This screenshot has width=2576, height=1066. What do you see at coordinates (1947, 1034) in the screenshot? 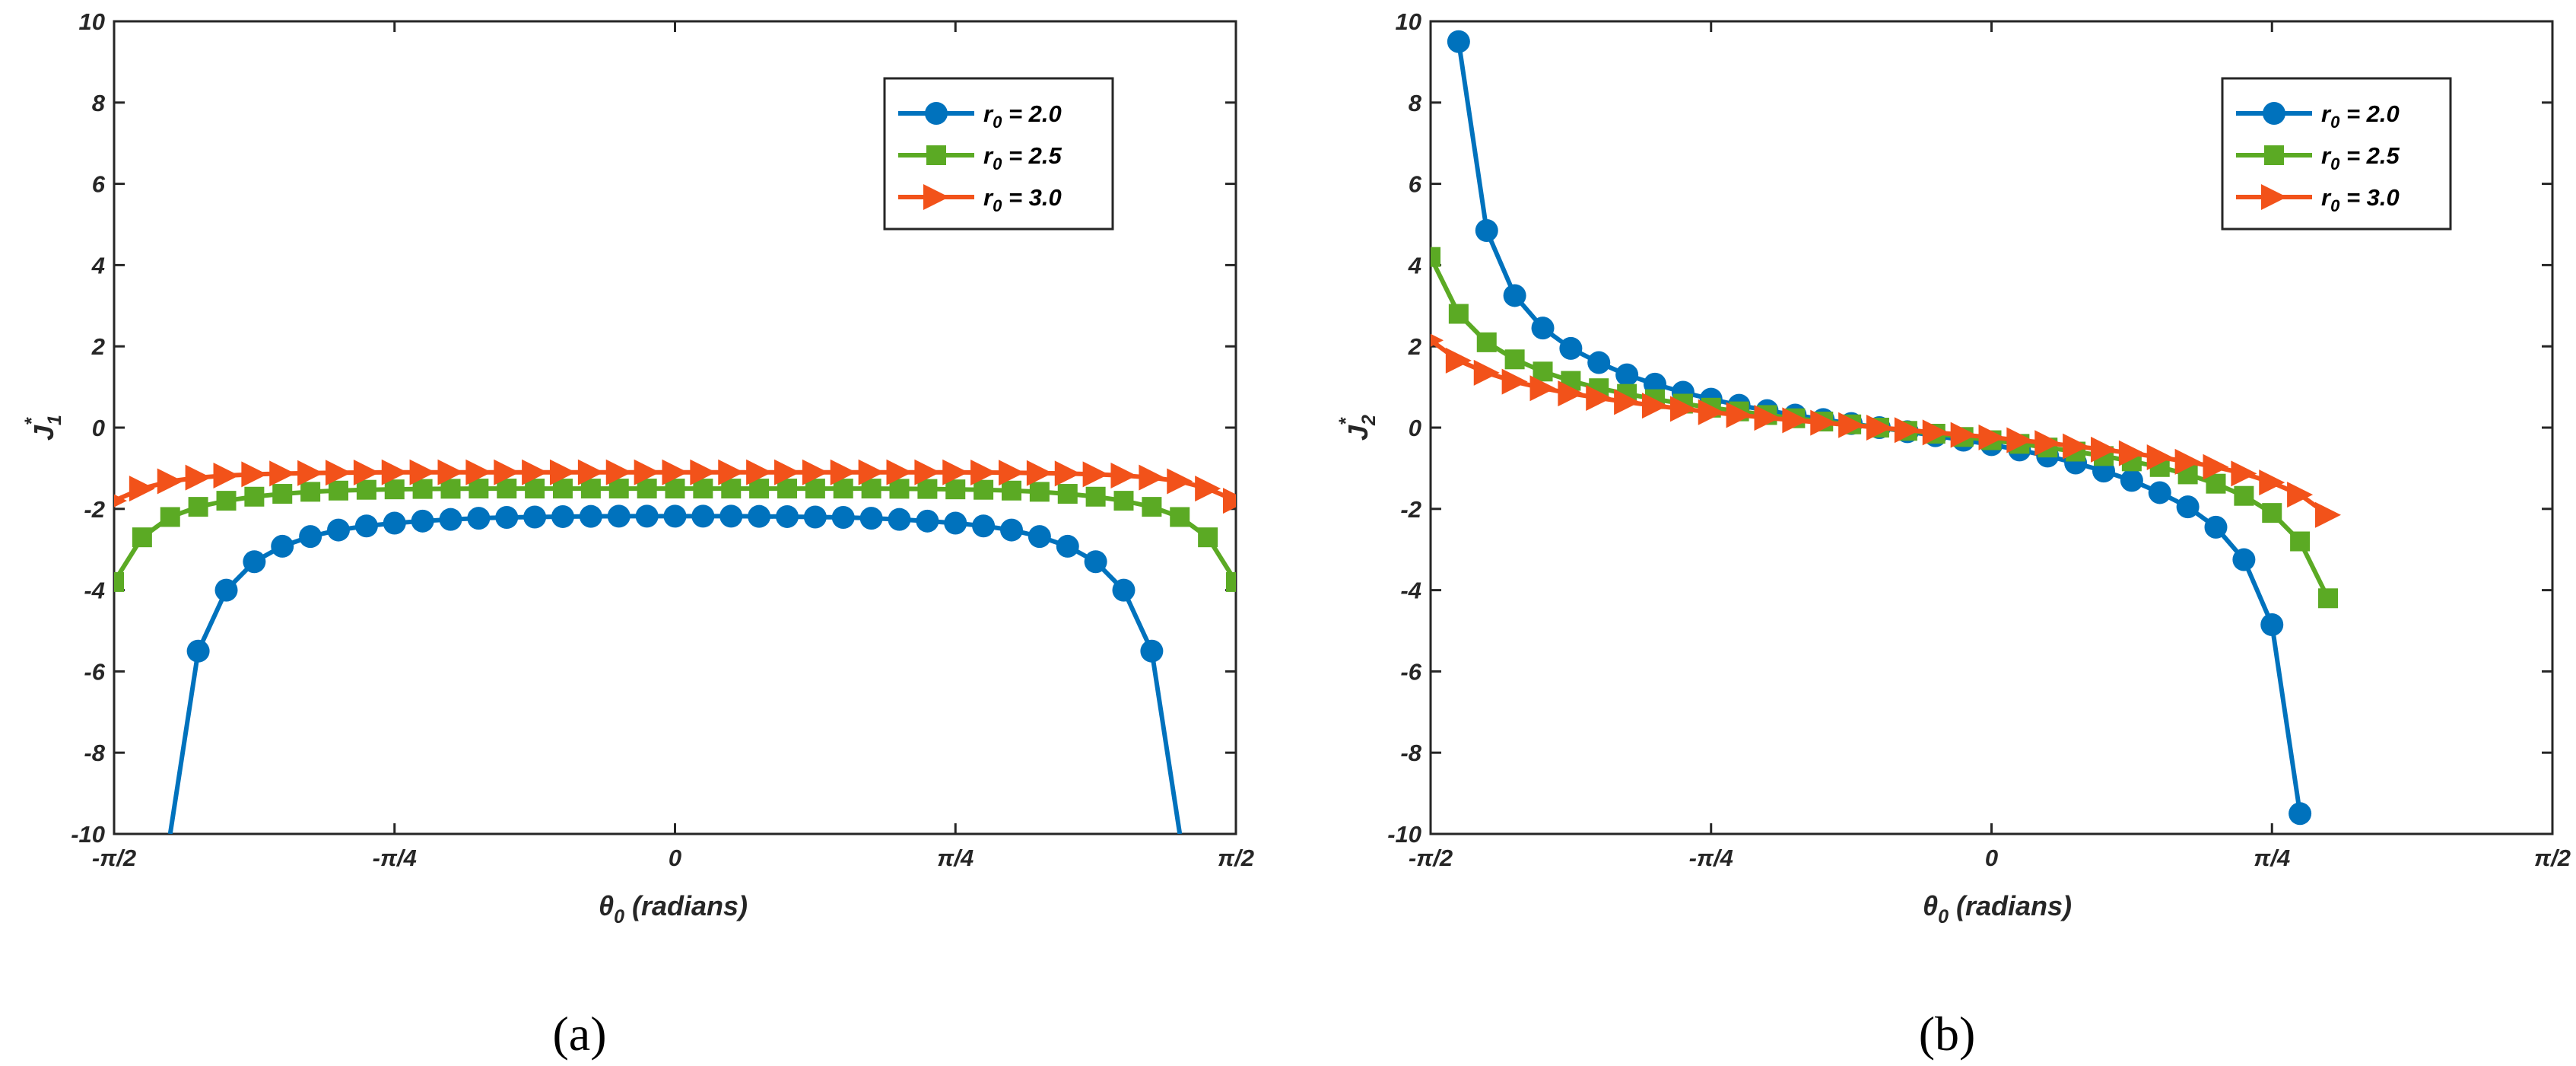
I see `panel-label: (b)` at bounding box center [1947, 1034].